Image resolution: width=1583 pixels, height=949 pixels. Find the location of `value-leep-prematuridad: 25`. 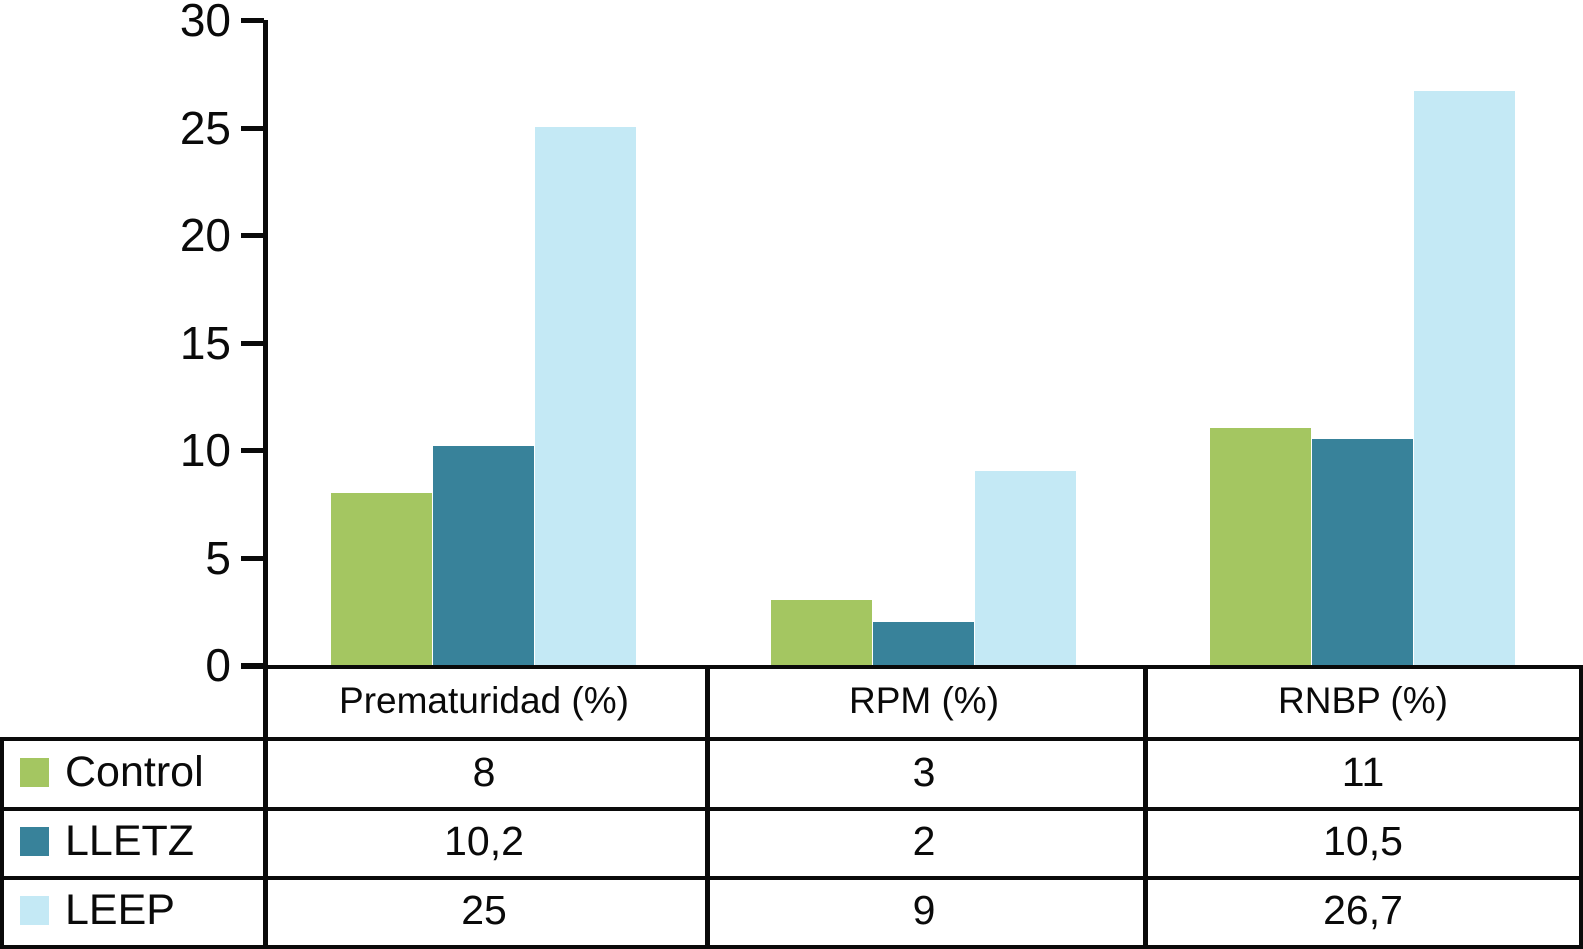

value-leep-prematuridad: 25 is located at coordinates (484, 910).